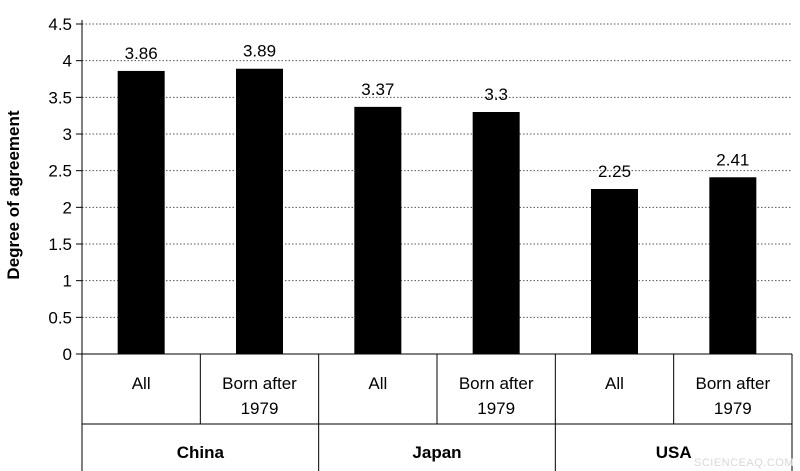 The width and height of the screenshot is (800, 471). What do you see at coordinates (67, 207) in the screenshot?
I see `y-tick-label: 2` at bounding box center [67, 207].